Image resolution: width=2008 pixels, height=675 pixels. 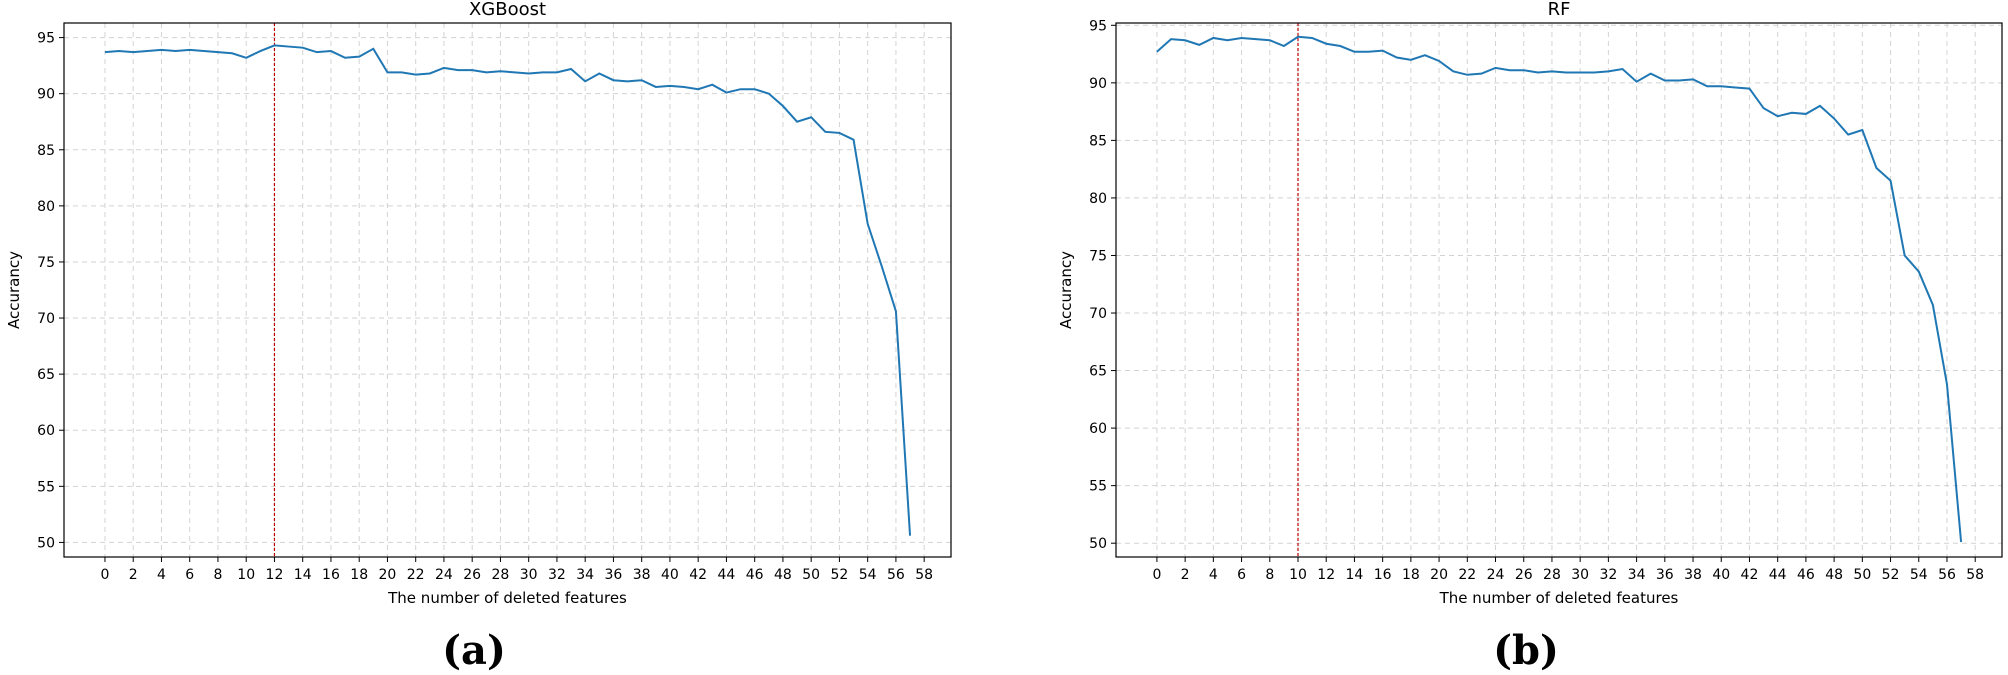 What do you see at coordinates (50, 291) in the screenshot?
I see `chart-a-y-ticks: 50 55 60 65 70 75 80 85 90 95` at bounding box center [50, 291].